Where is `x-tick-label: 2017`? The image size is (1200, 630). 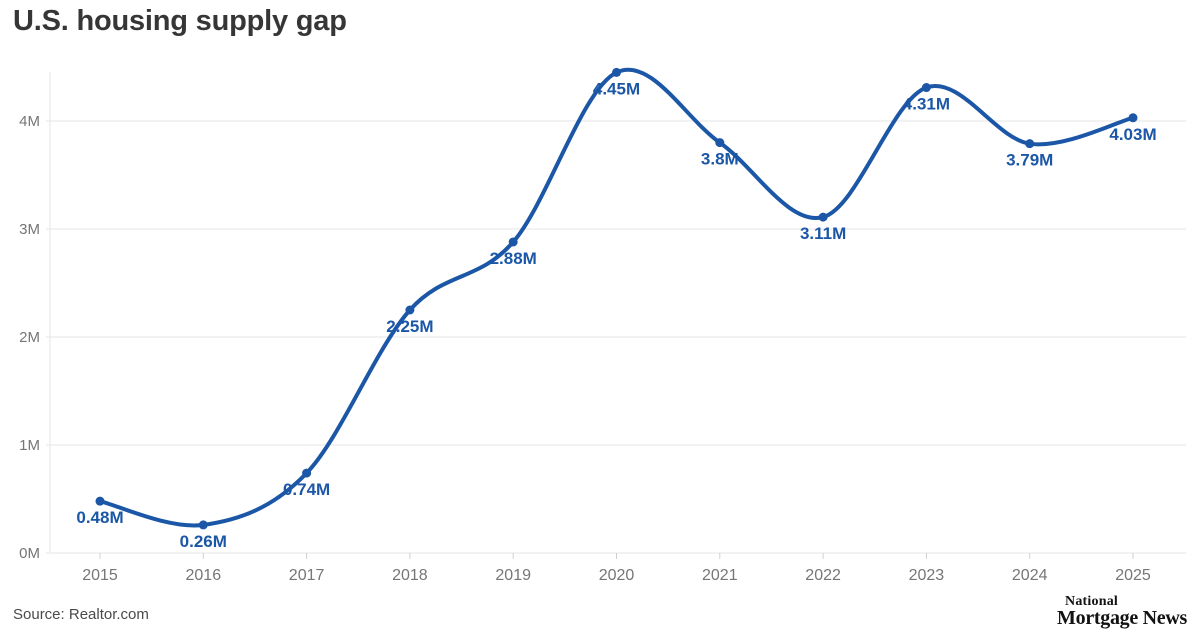
x-tick-label: 2017 is located at coordinates (307, 575).